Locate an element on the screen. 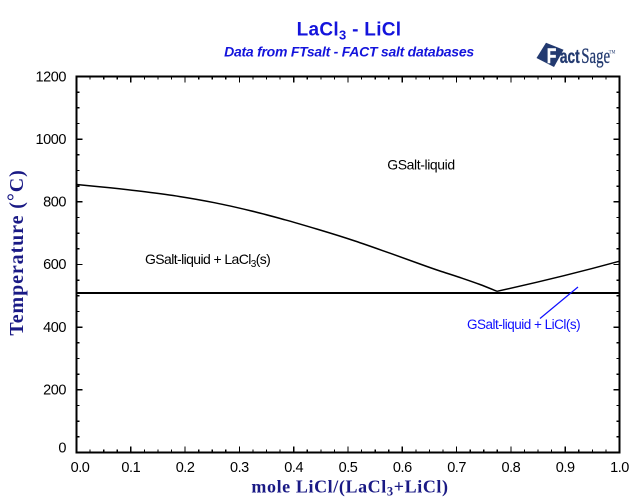 This screenshot has width=640, height=504. svg-text: 600 is located at coordinates (54, 265).